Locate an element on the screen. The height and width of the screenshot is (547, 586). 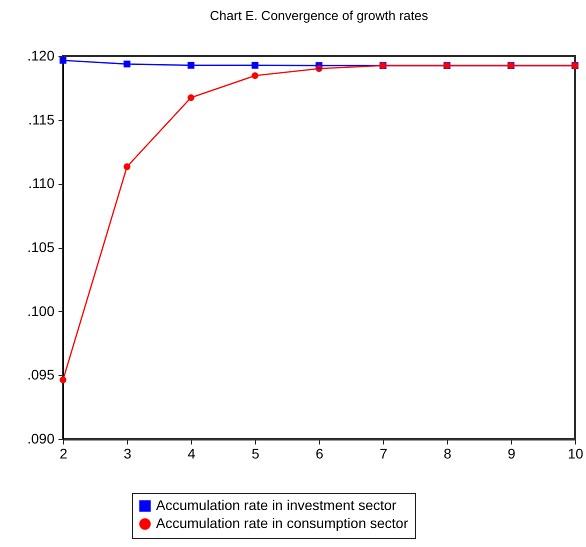
y-tick-label: .120 is located at coordinates (41, 56).